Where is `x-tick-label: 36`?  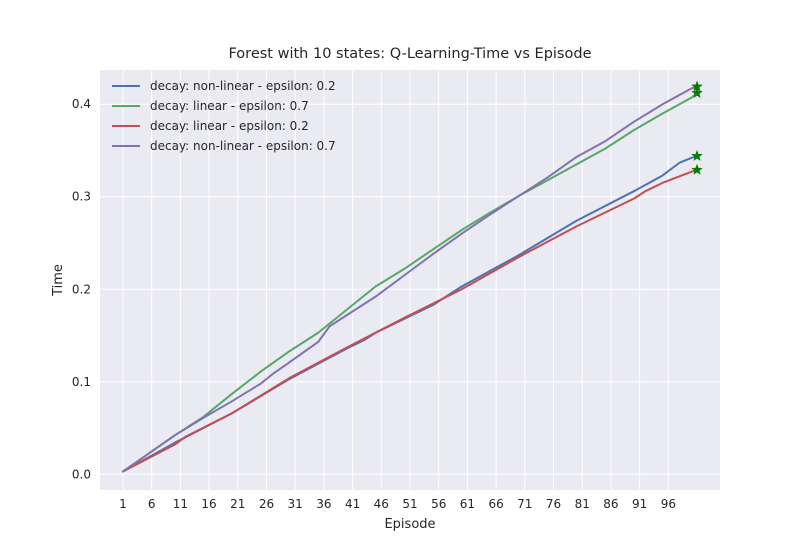
x-tick-label: 36 is located at coordinates (323, 504).